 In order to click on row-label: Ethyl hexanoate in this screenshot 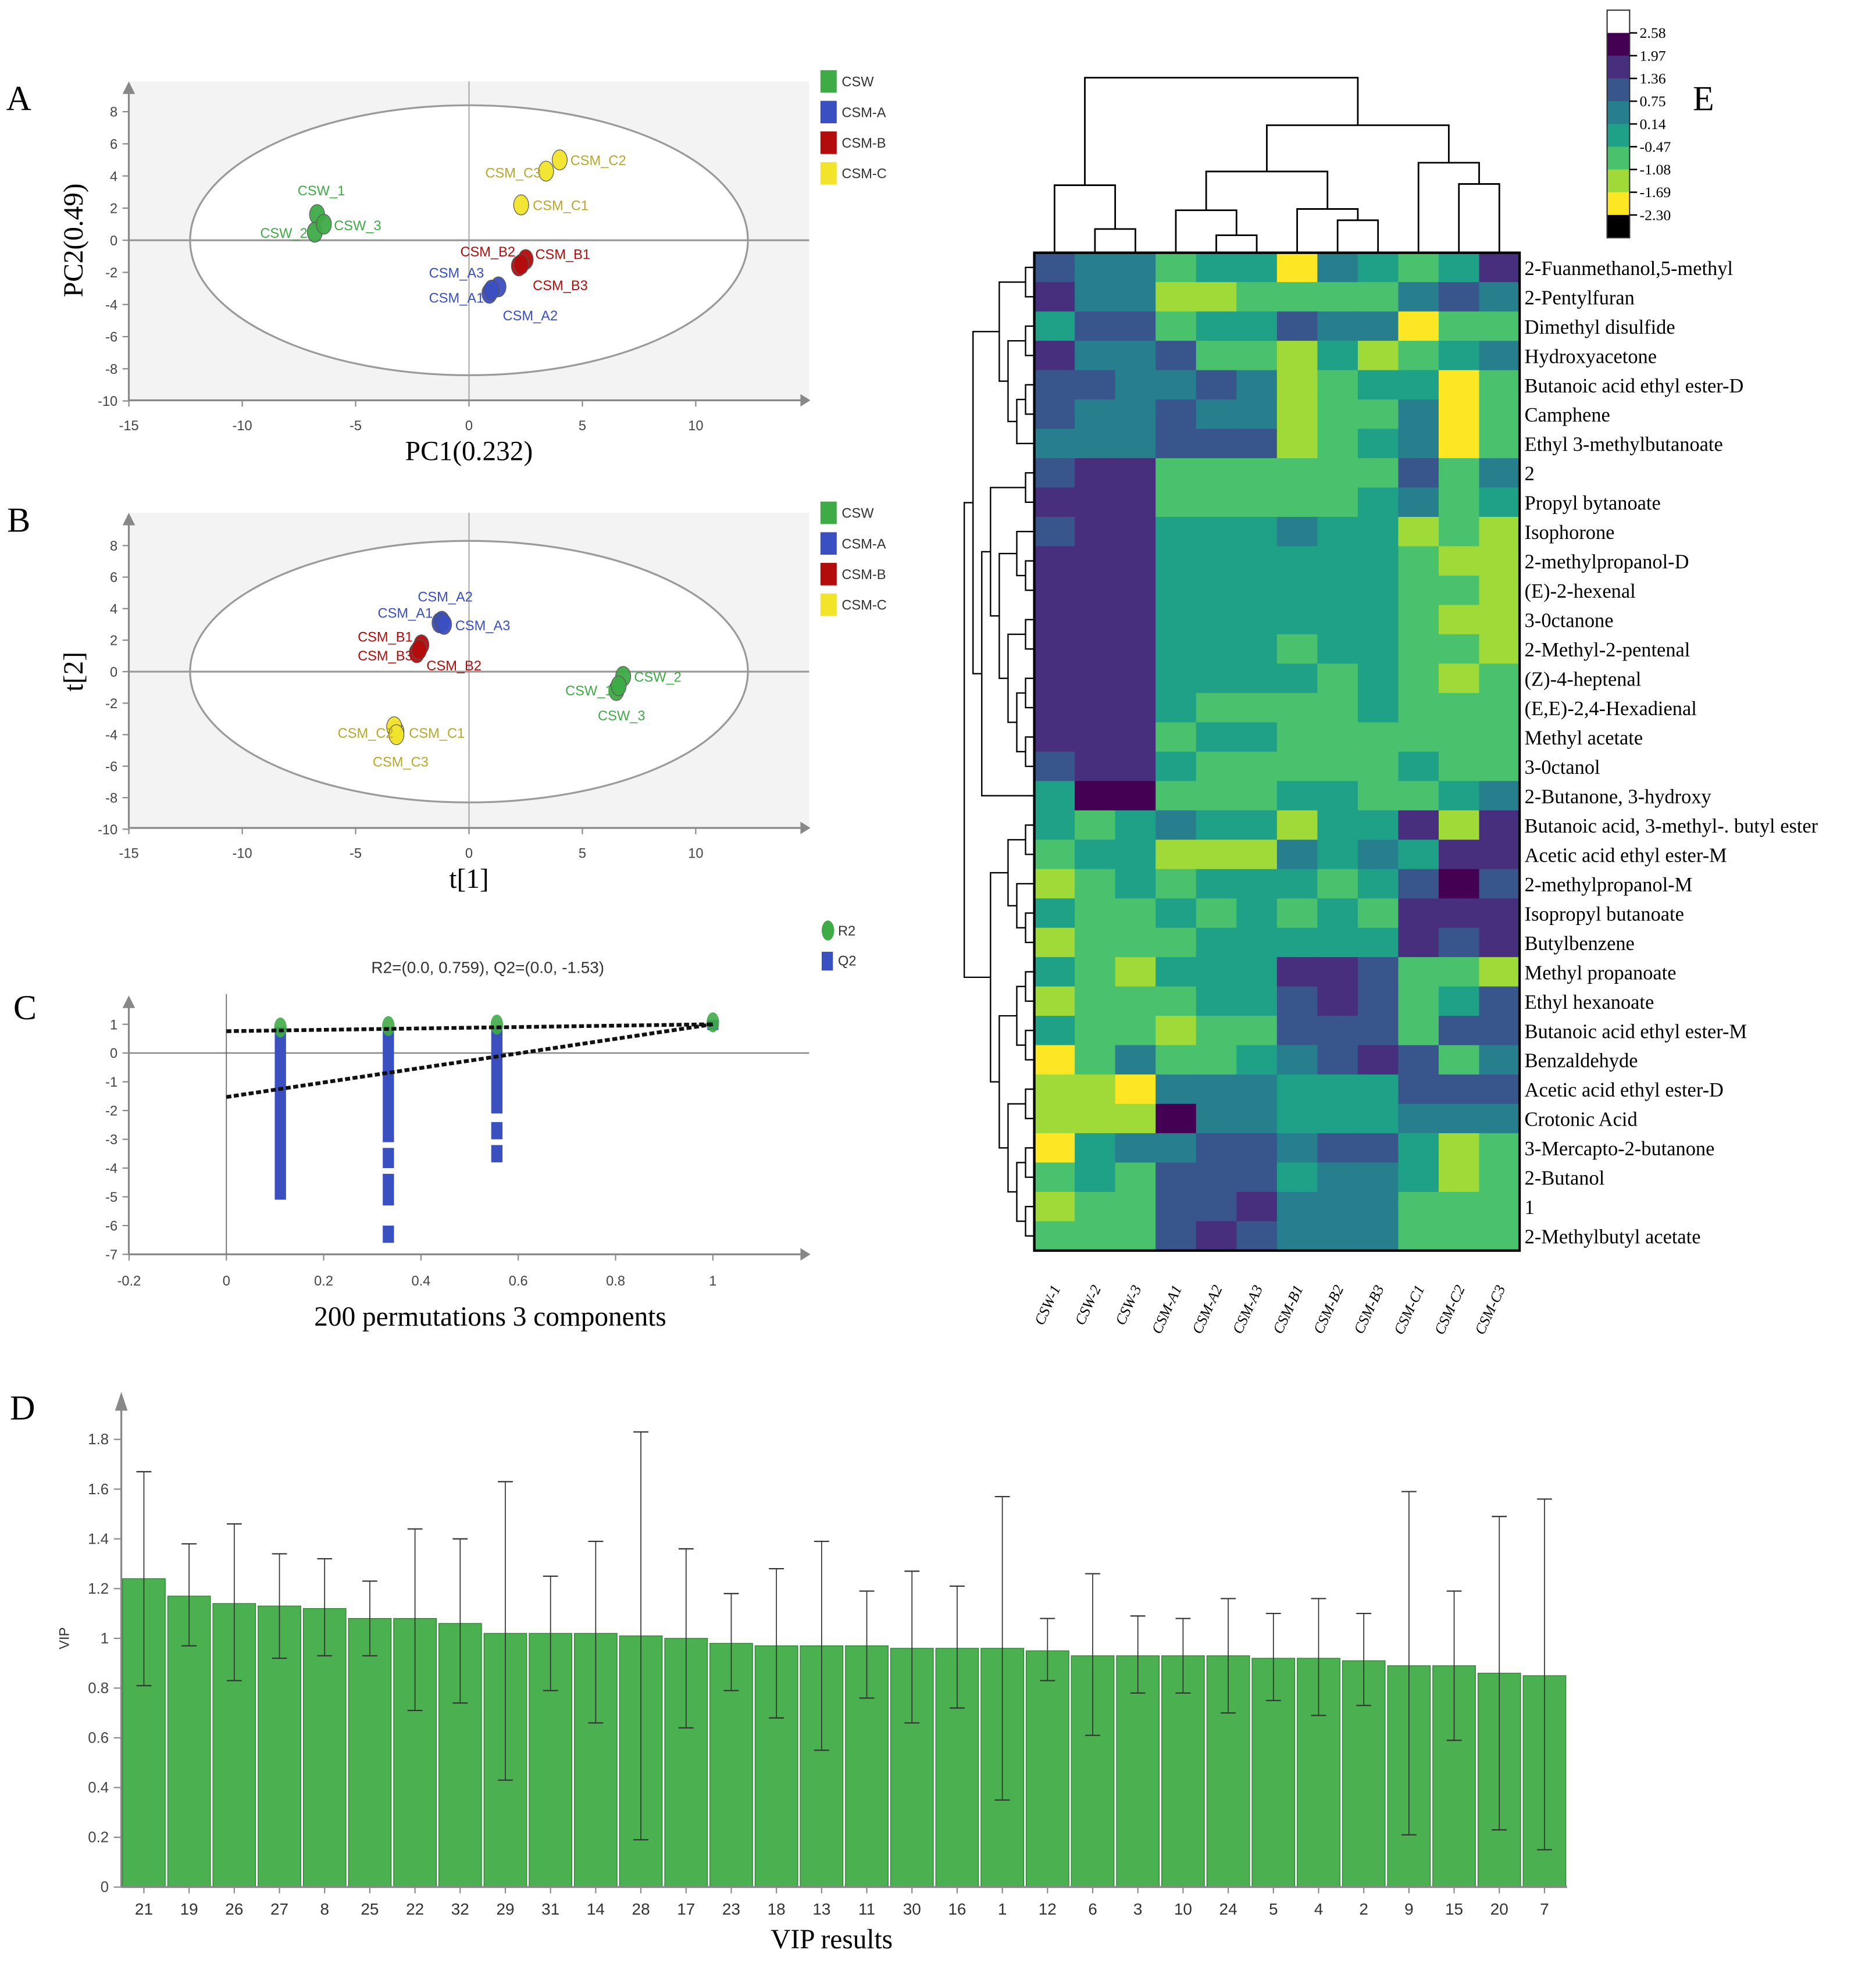, I will do `click(1590, 1002)`.